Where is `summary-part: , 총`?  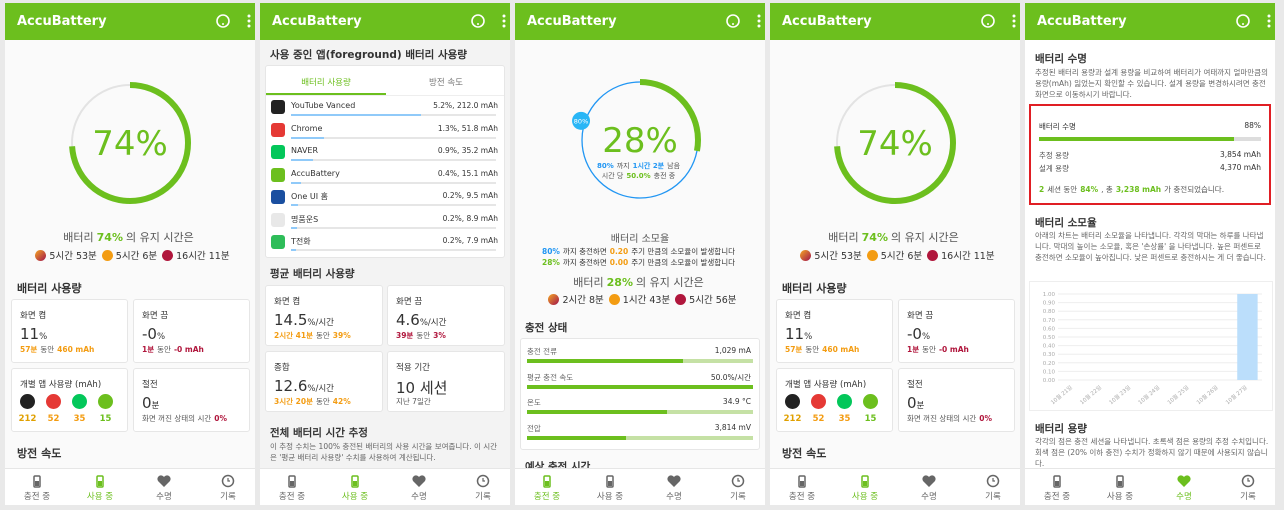
summary-part: , 총 is located at coordinates (1107, 189).